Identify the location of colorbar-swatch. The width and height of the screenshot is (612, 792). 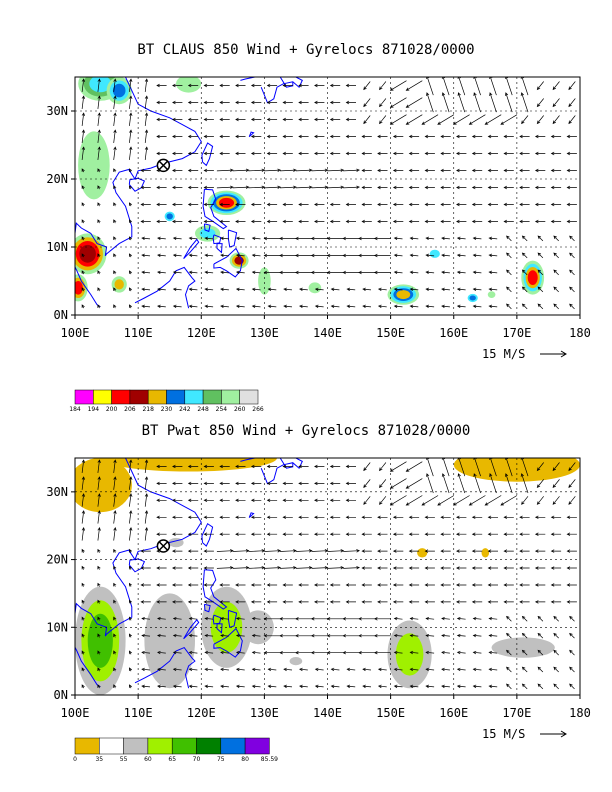
(184, 746).